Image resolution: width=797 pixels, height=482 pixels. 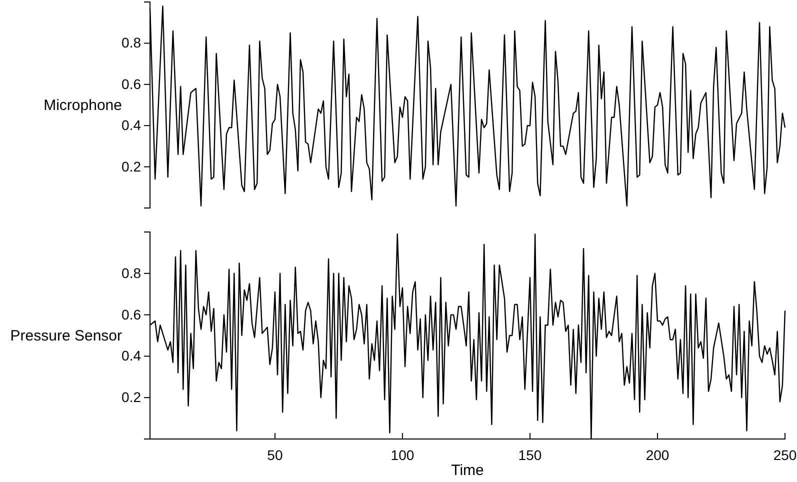 What do you see at coordinates (530, 455) in the screenshot?
I see `x-tick-label: 150` at bounding box center [530, 455].